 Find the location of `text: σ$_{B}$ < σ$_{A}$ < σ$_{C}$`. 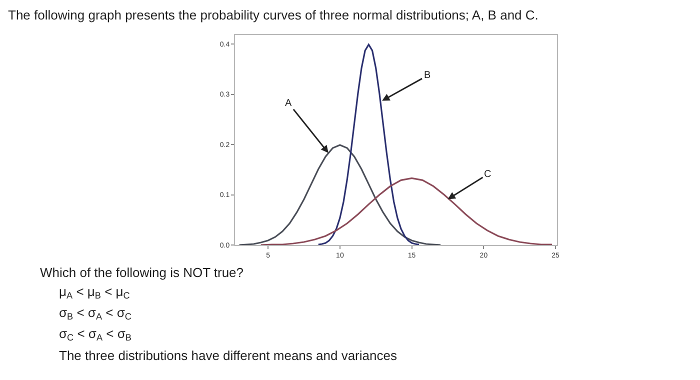

text: σ$_{B}$ < σ$_{A}$ < σ$_{C}$ is located at coordinates (95, 313).